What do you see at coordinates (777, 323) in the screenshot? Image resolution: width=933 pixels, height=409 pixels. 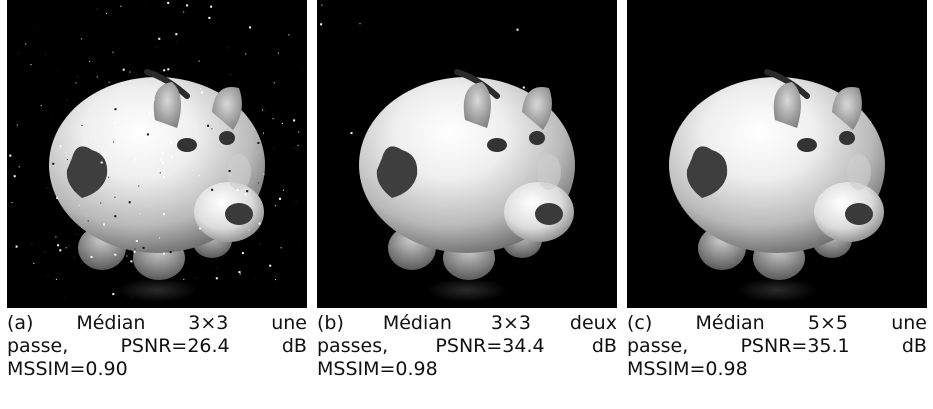 I see `caption-c-line-1: (c) Médian 5×5 une` at bounding box center [777, 323].